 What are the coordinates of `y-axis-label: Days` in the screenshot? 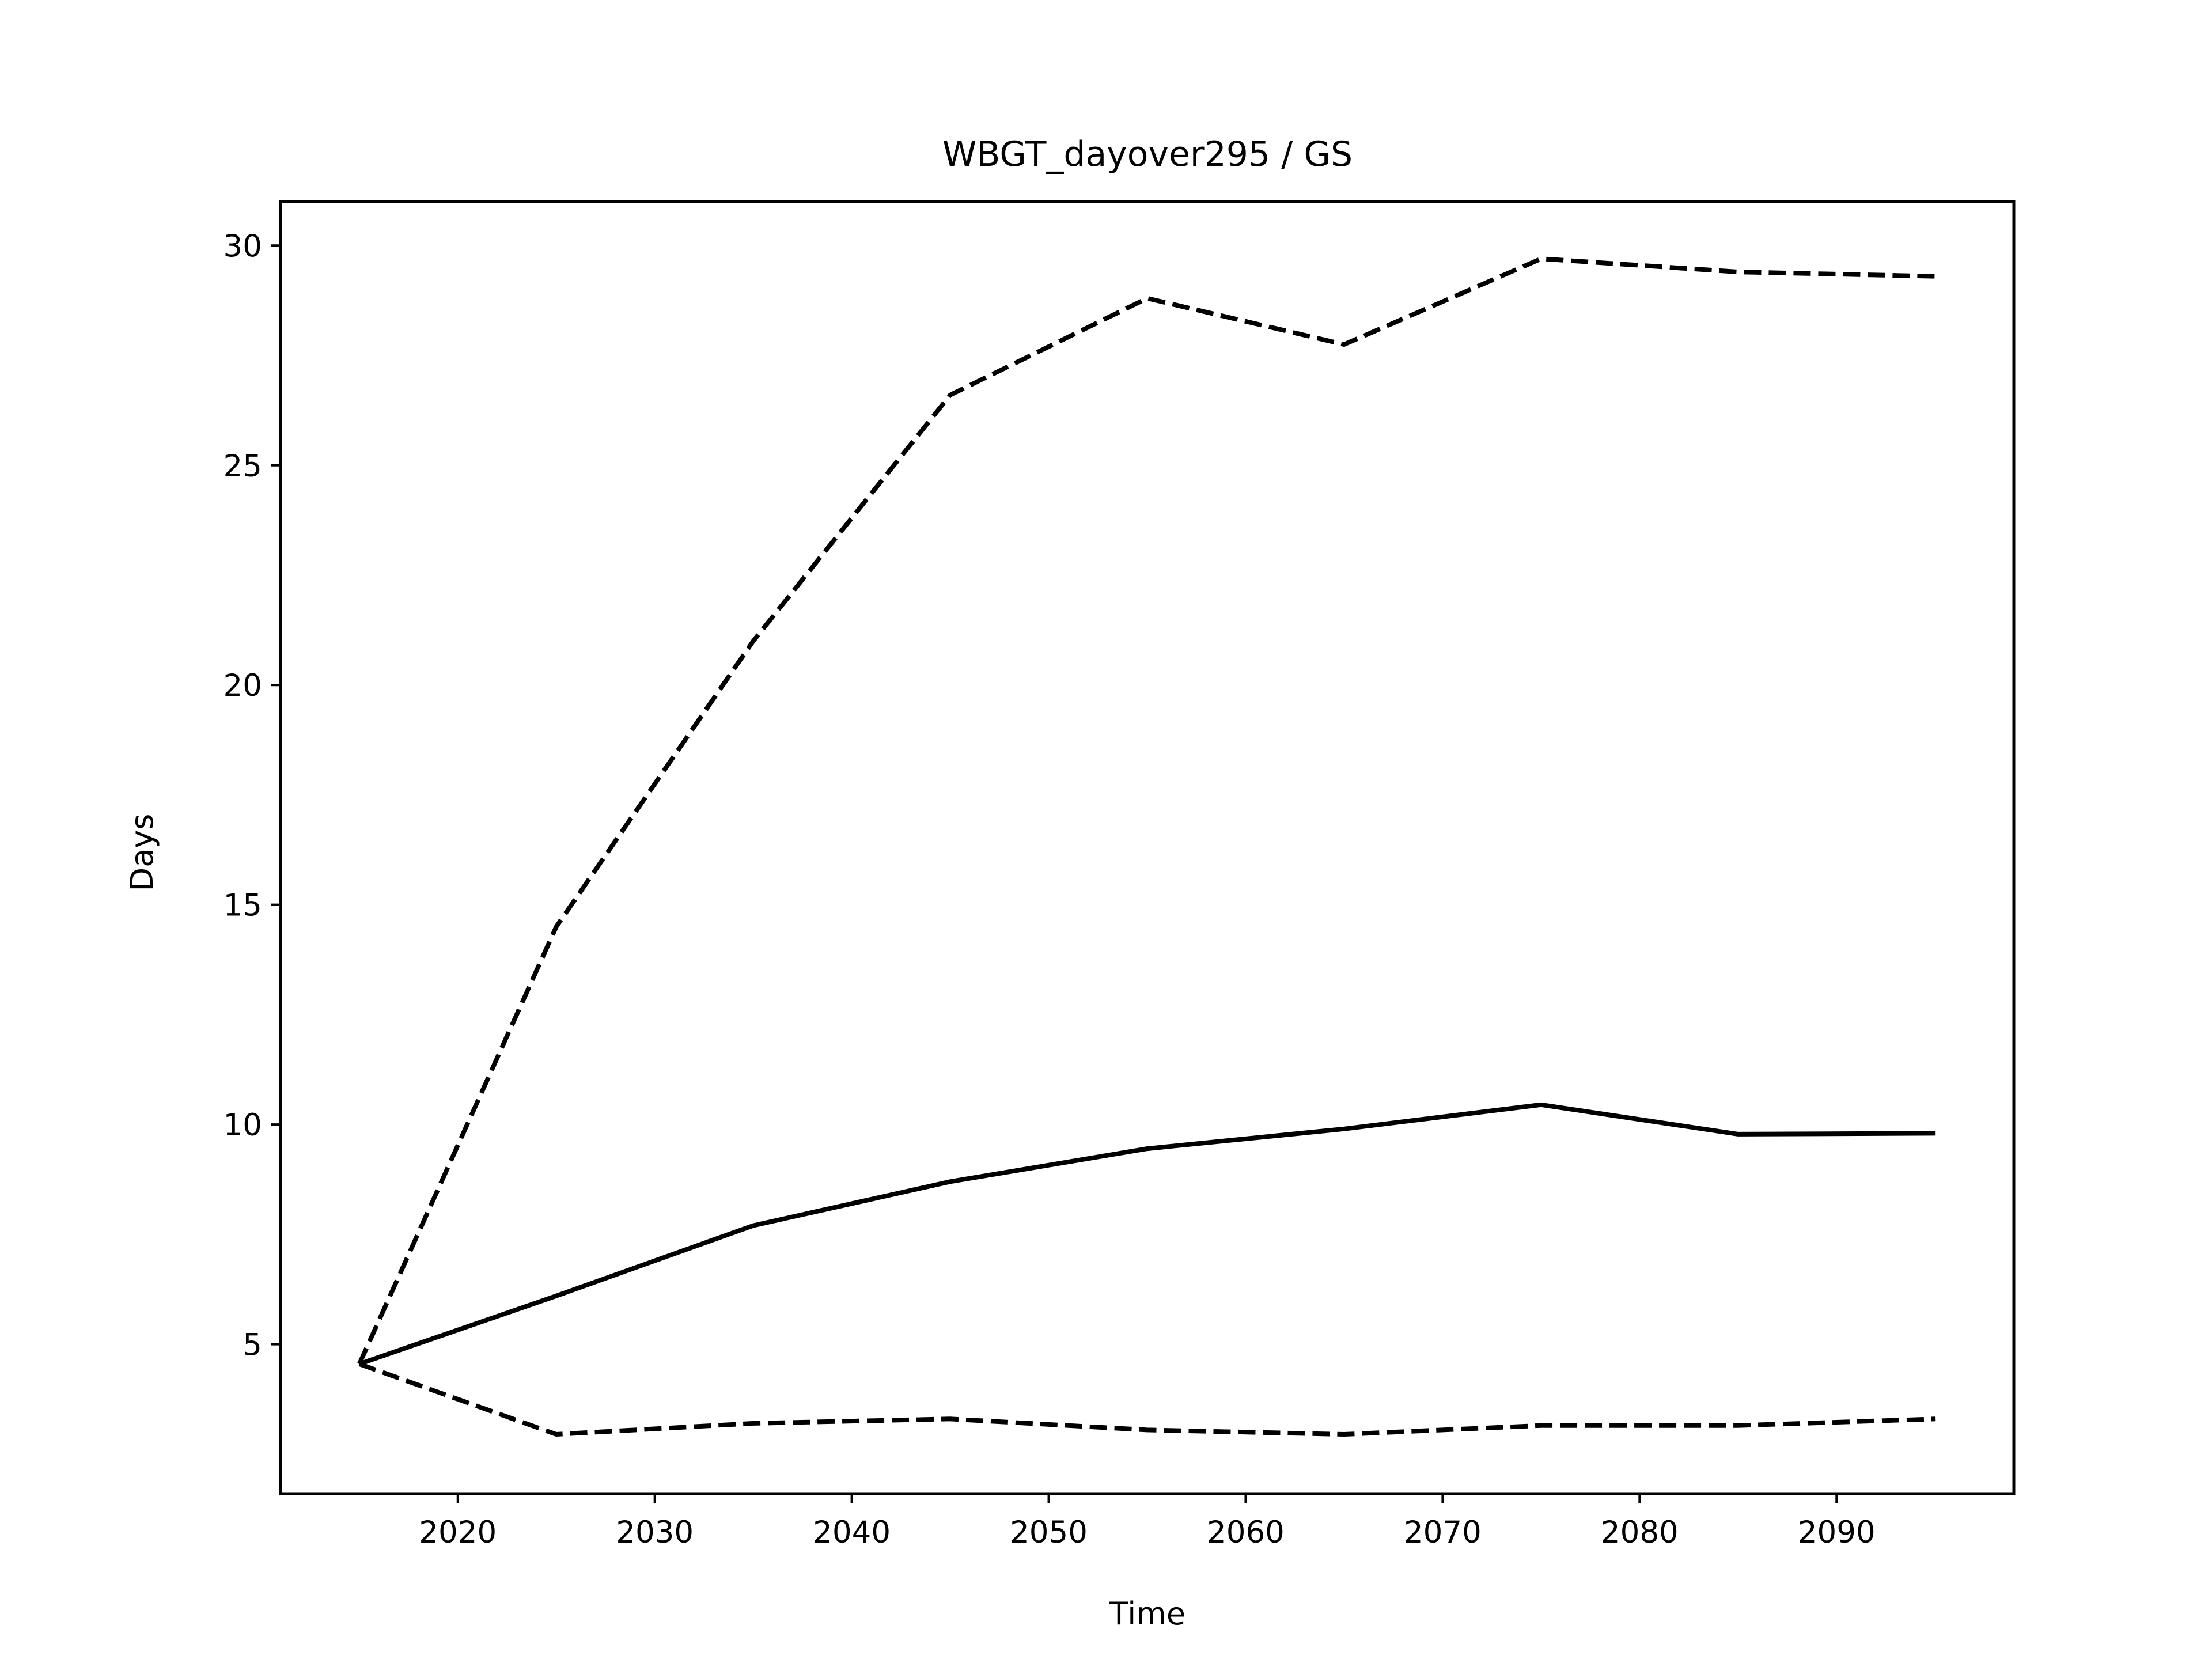 It's located at (142, 853).